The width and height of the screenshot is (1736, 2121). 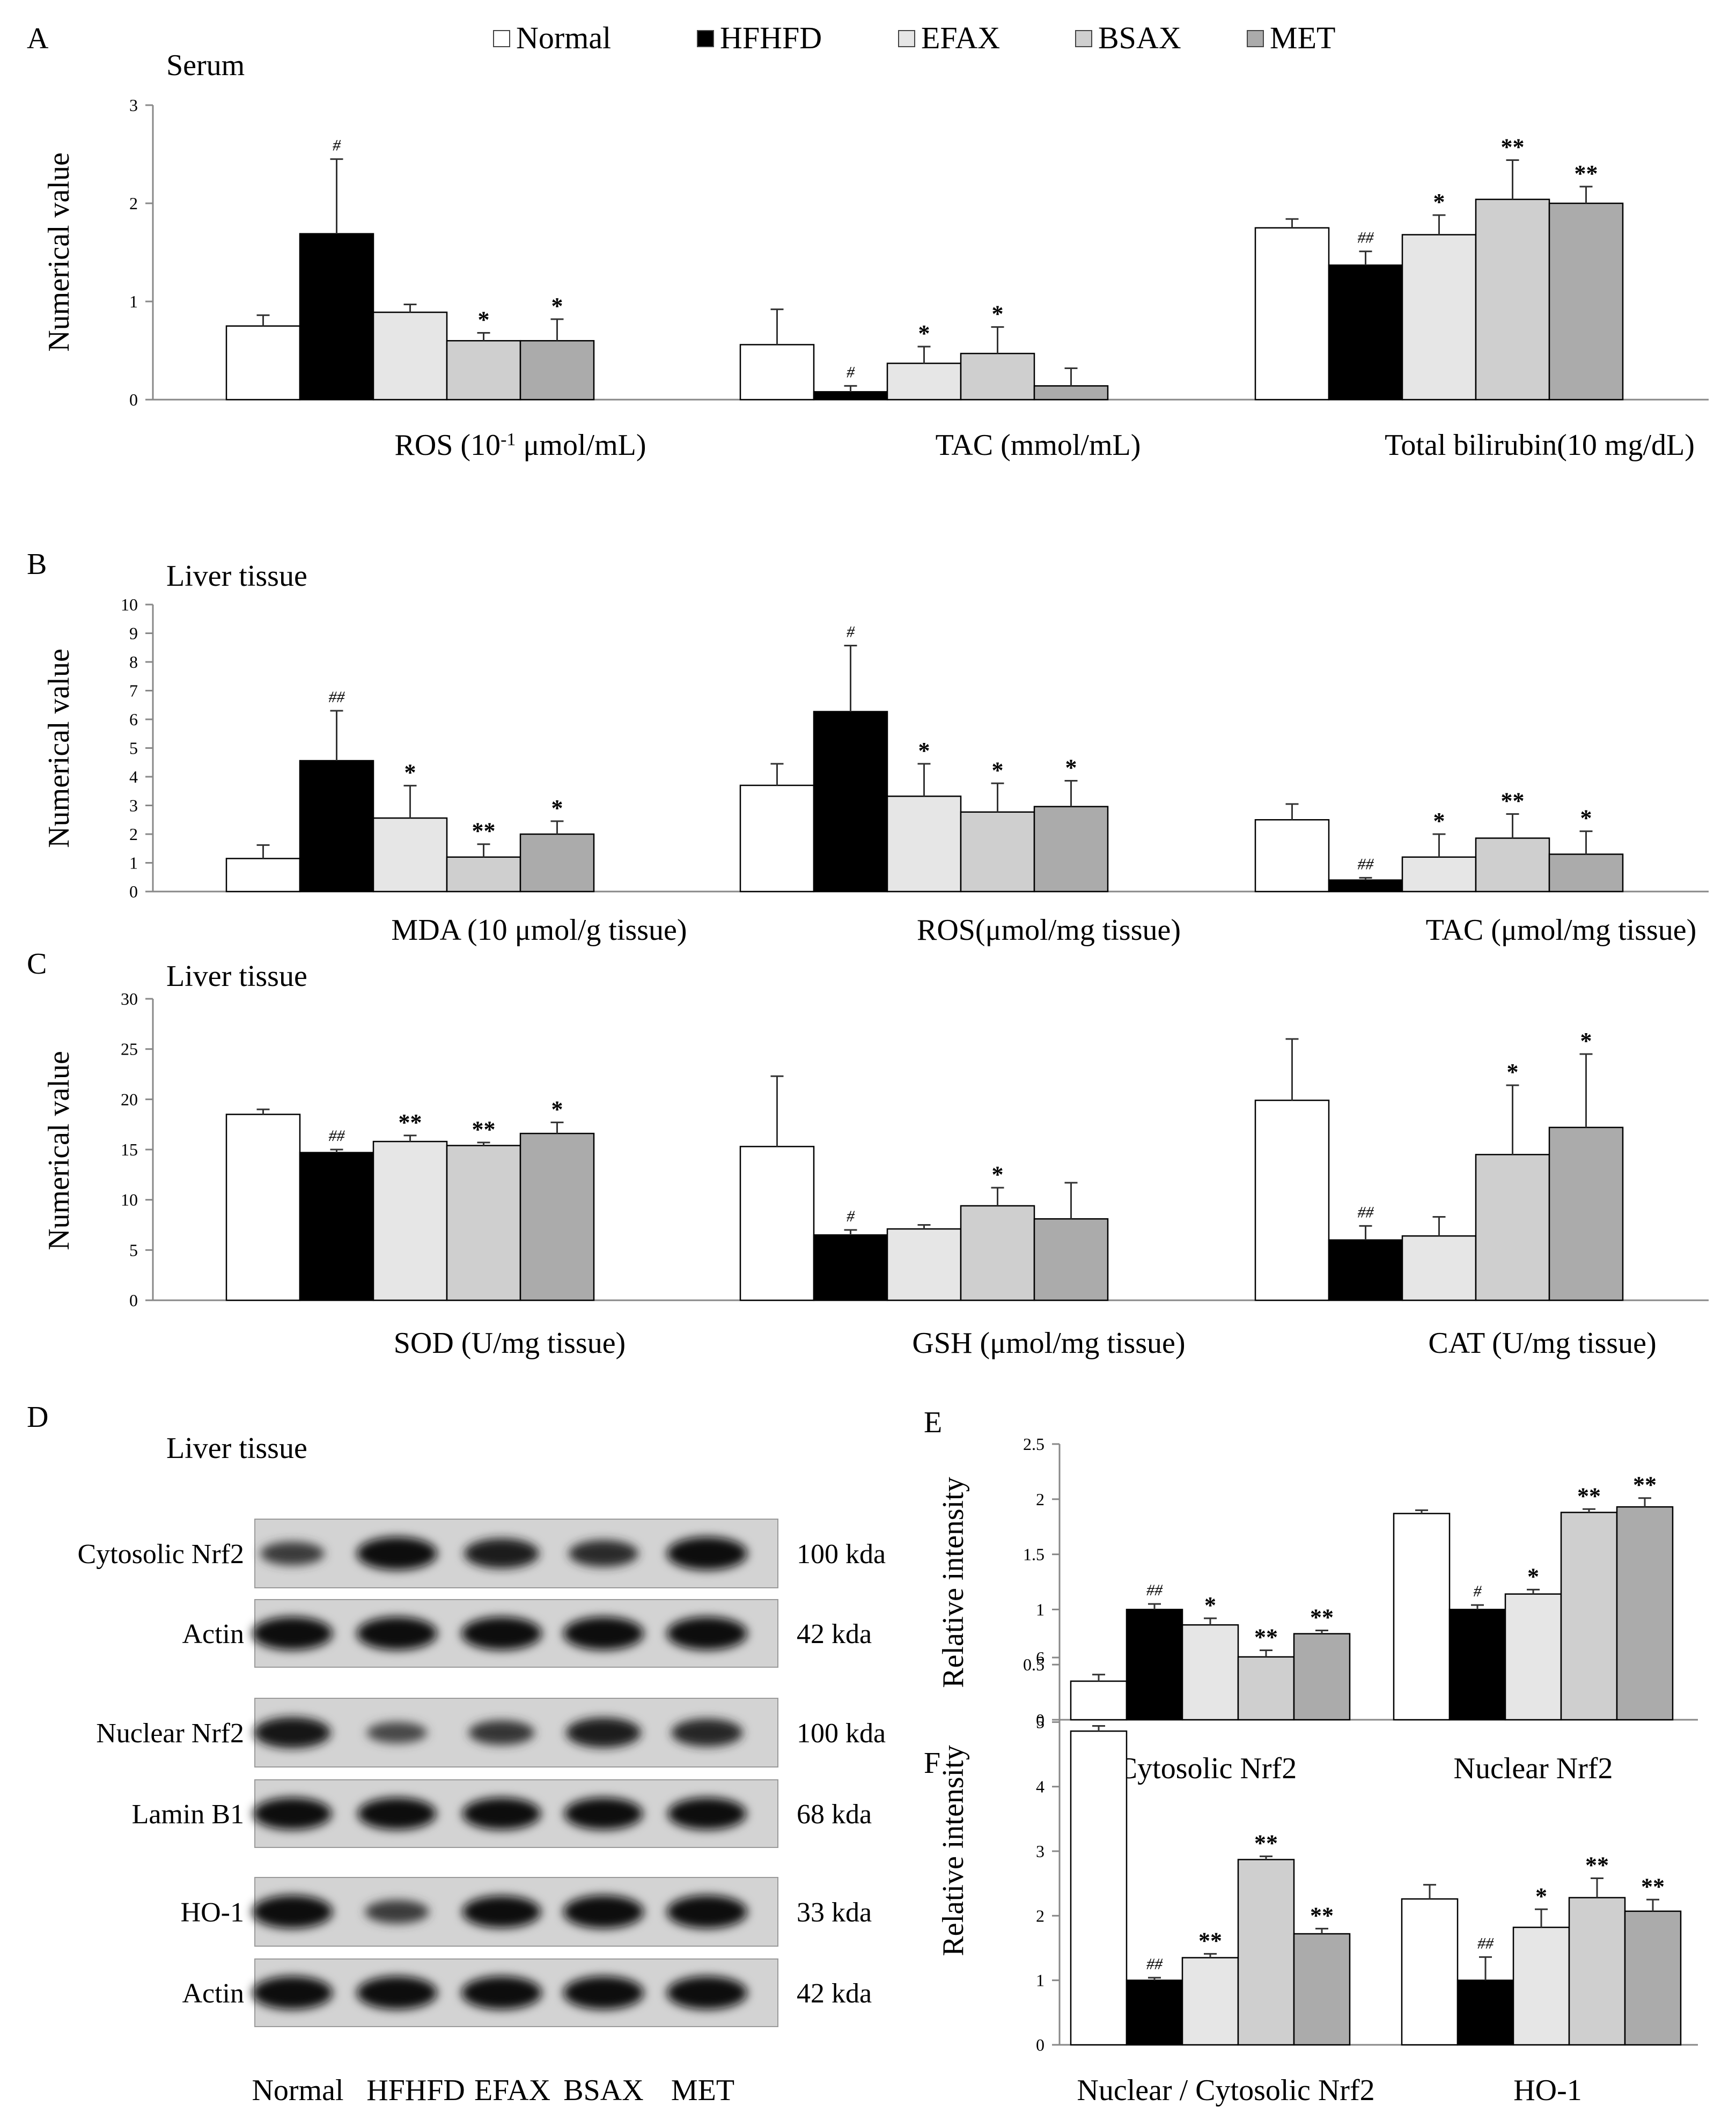 What do you see at coordinates (1255, 38) in the screenshot?
I see `legend-swatch-met` at bounding box center [1255, 38].